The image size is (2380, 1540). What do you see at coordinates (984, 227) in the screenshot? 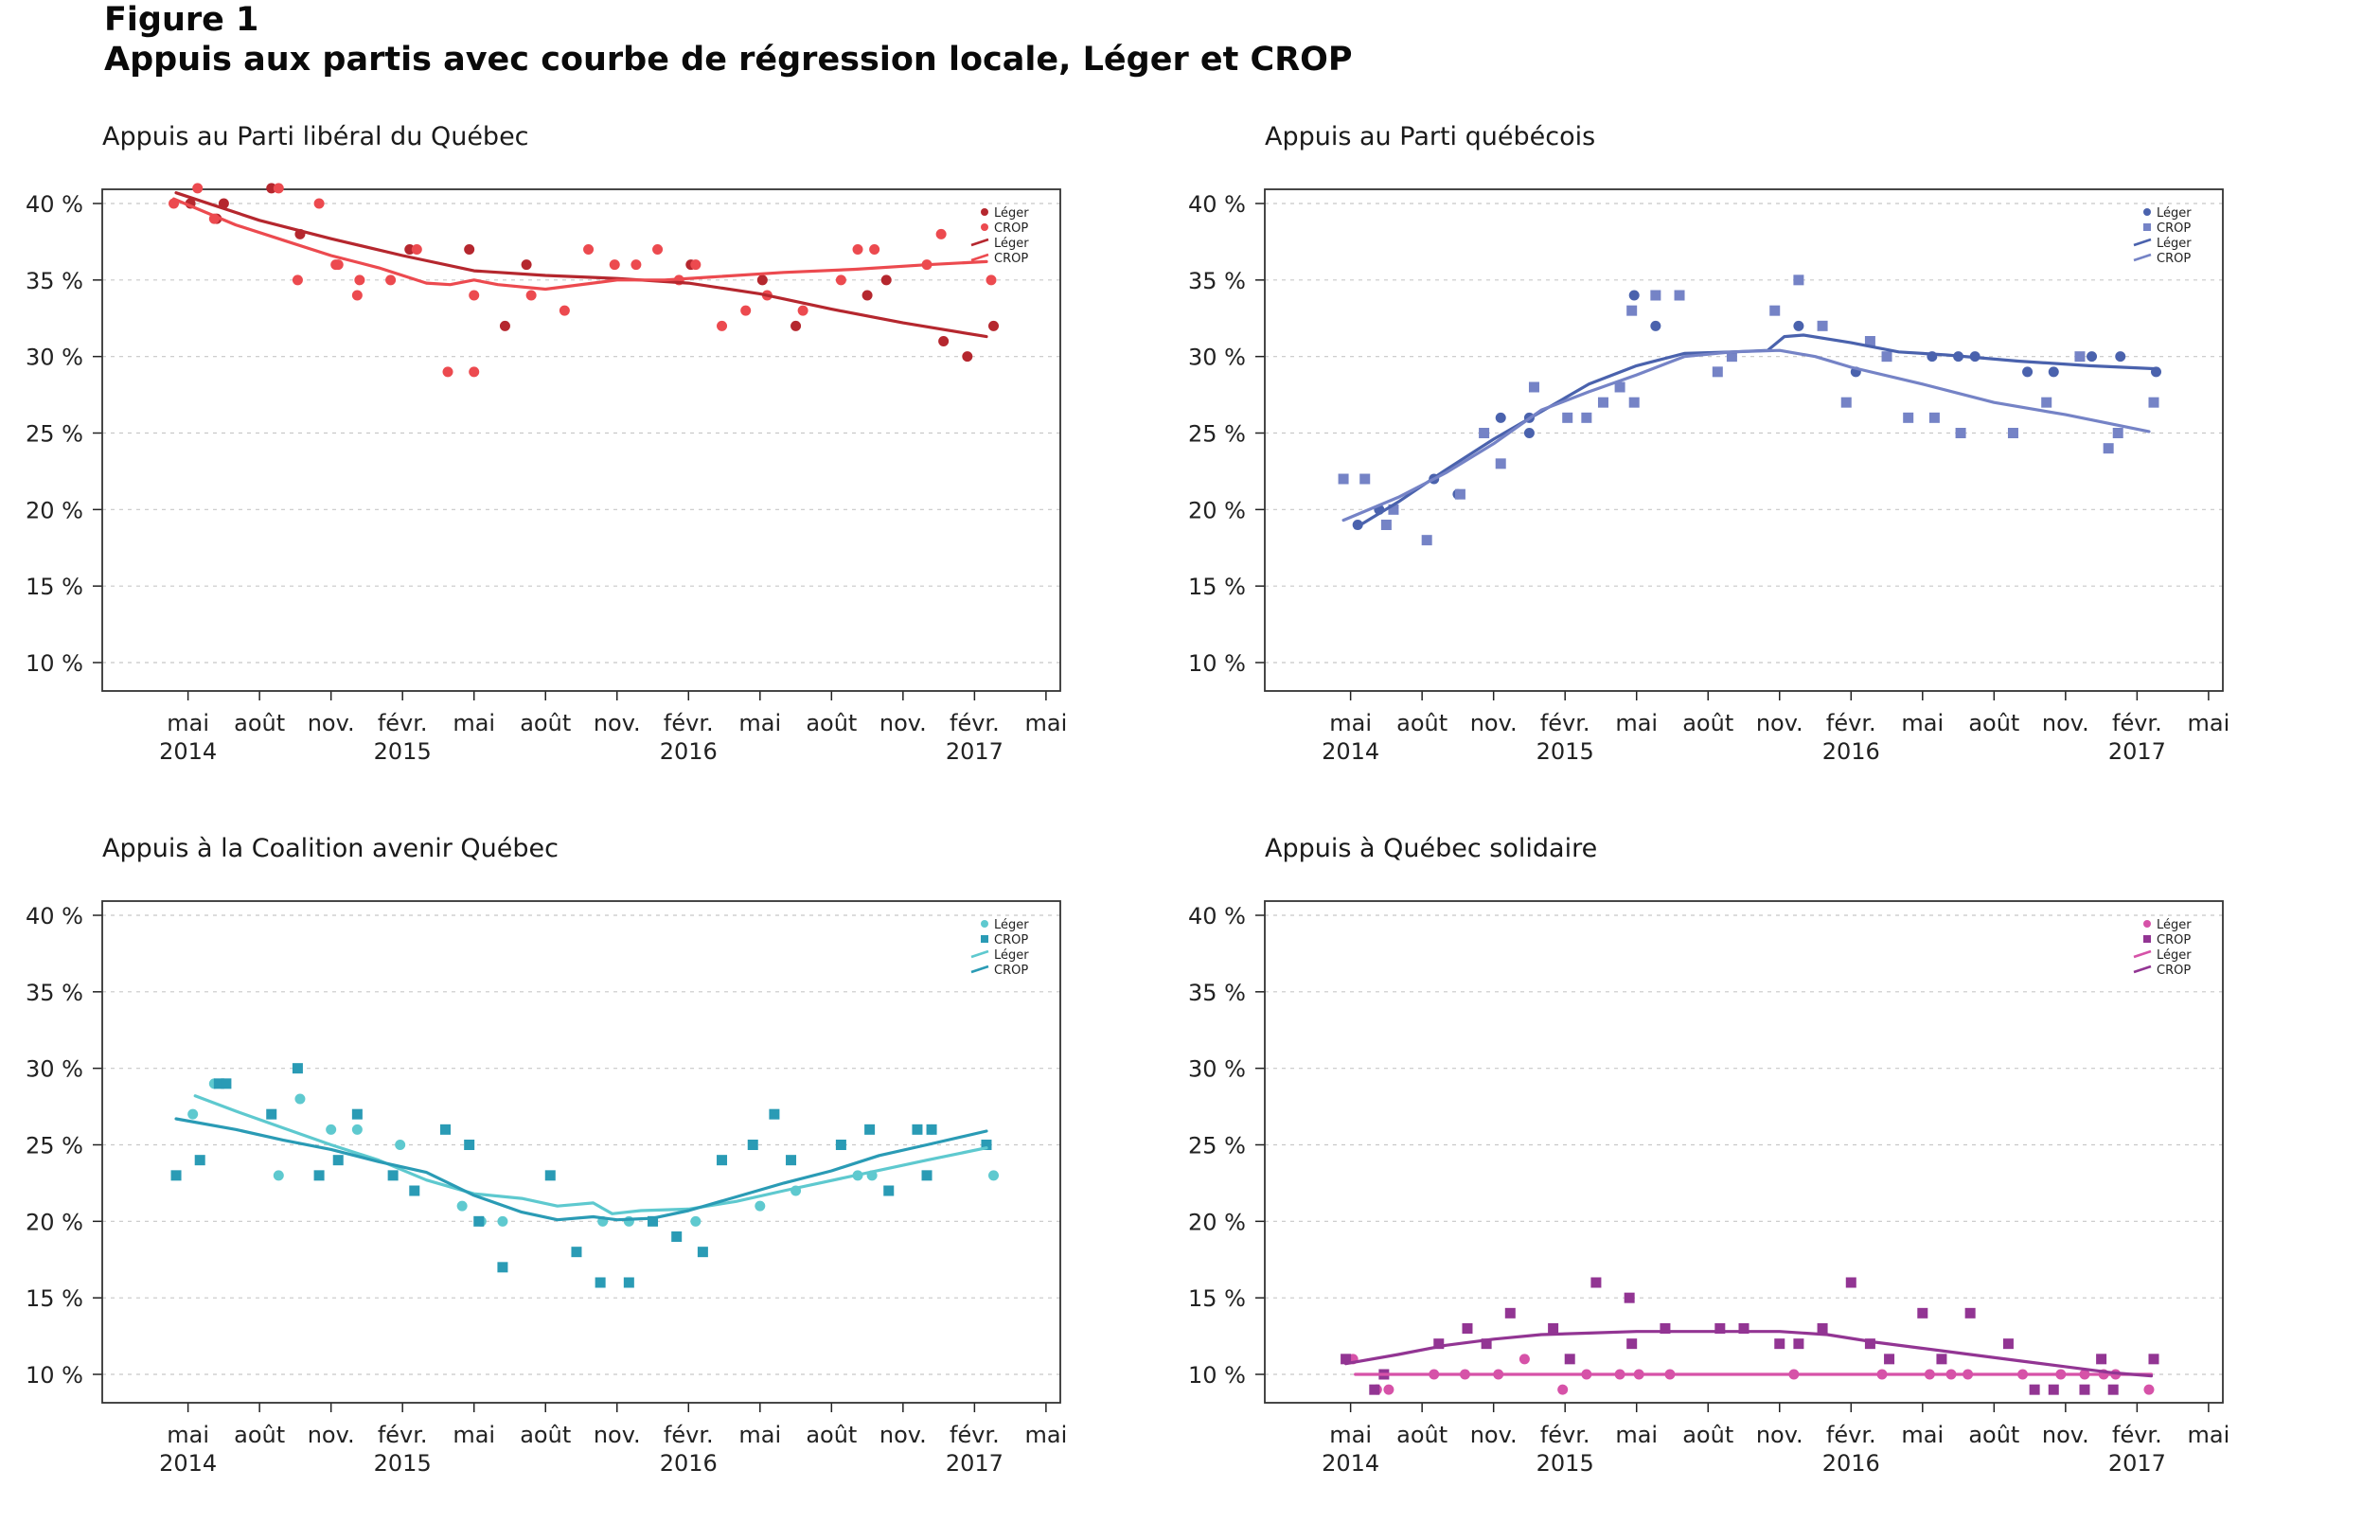
I see `legend-point-swatch` at bounding box center [984, 227].